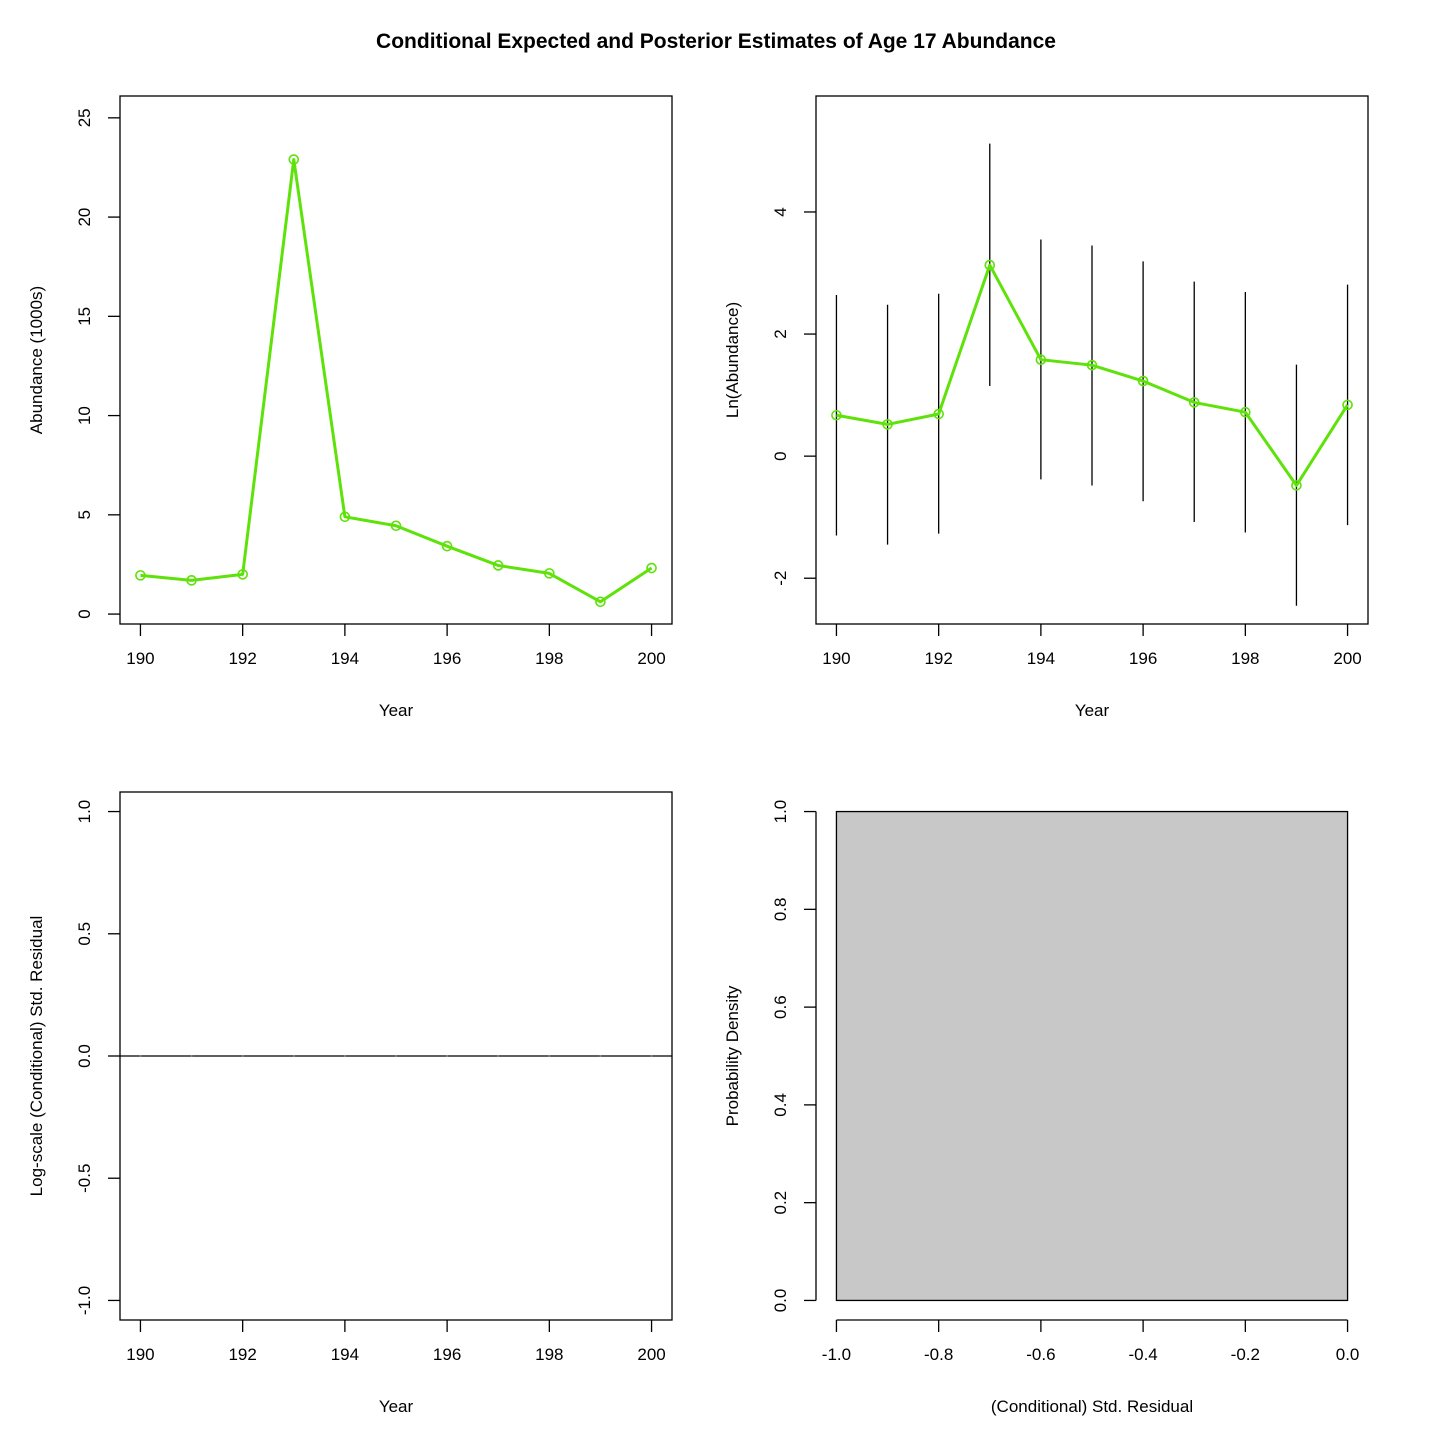 Image resolution: width=1440 pixels, height=1440 pixels. Describe the element at coordinates (780, 211) in the screenshot. I see `y-tick-label: 4` at that location.